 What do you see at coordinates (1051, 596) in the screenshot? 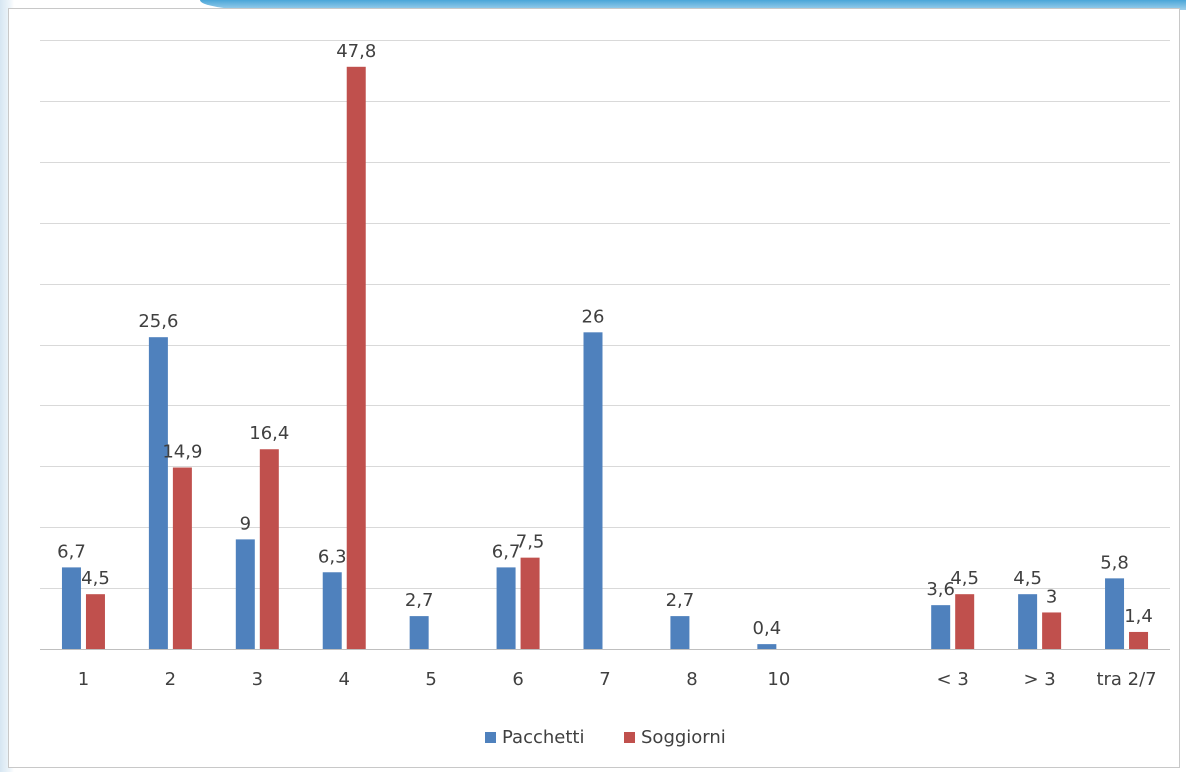
I see `data-label-soggiorni-11: 3` at bounding box center [1051, 596].